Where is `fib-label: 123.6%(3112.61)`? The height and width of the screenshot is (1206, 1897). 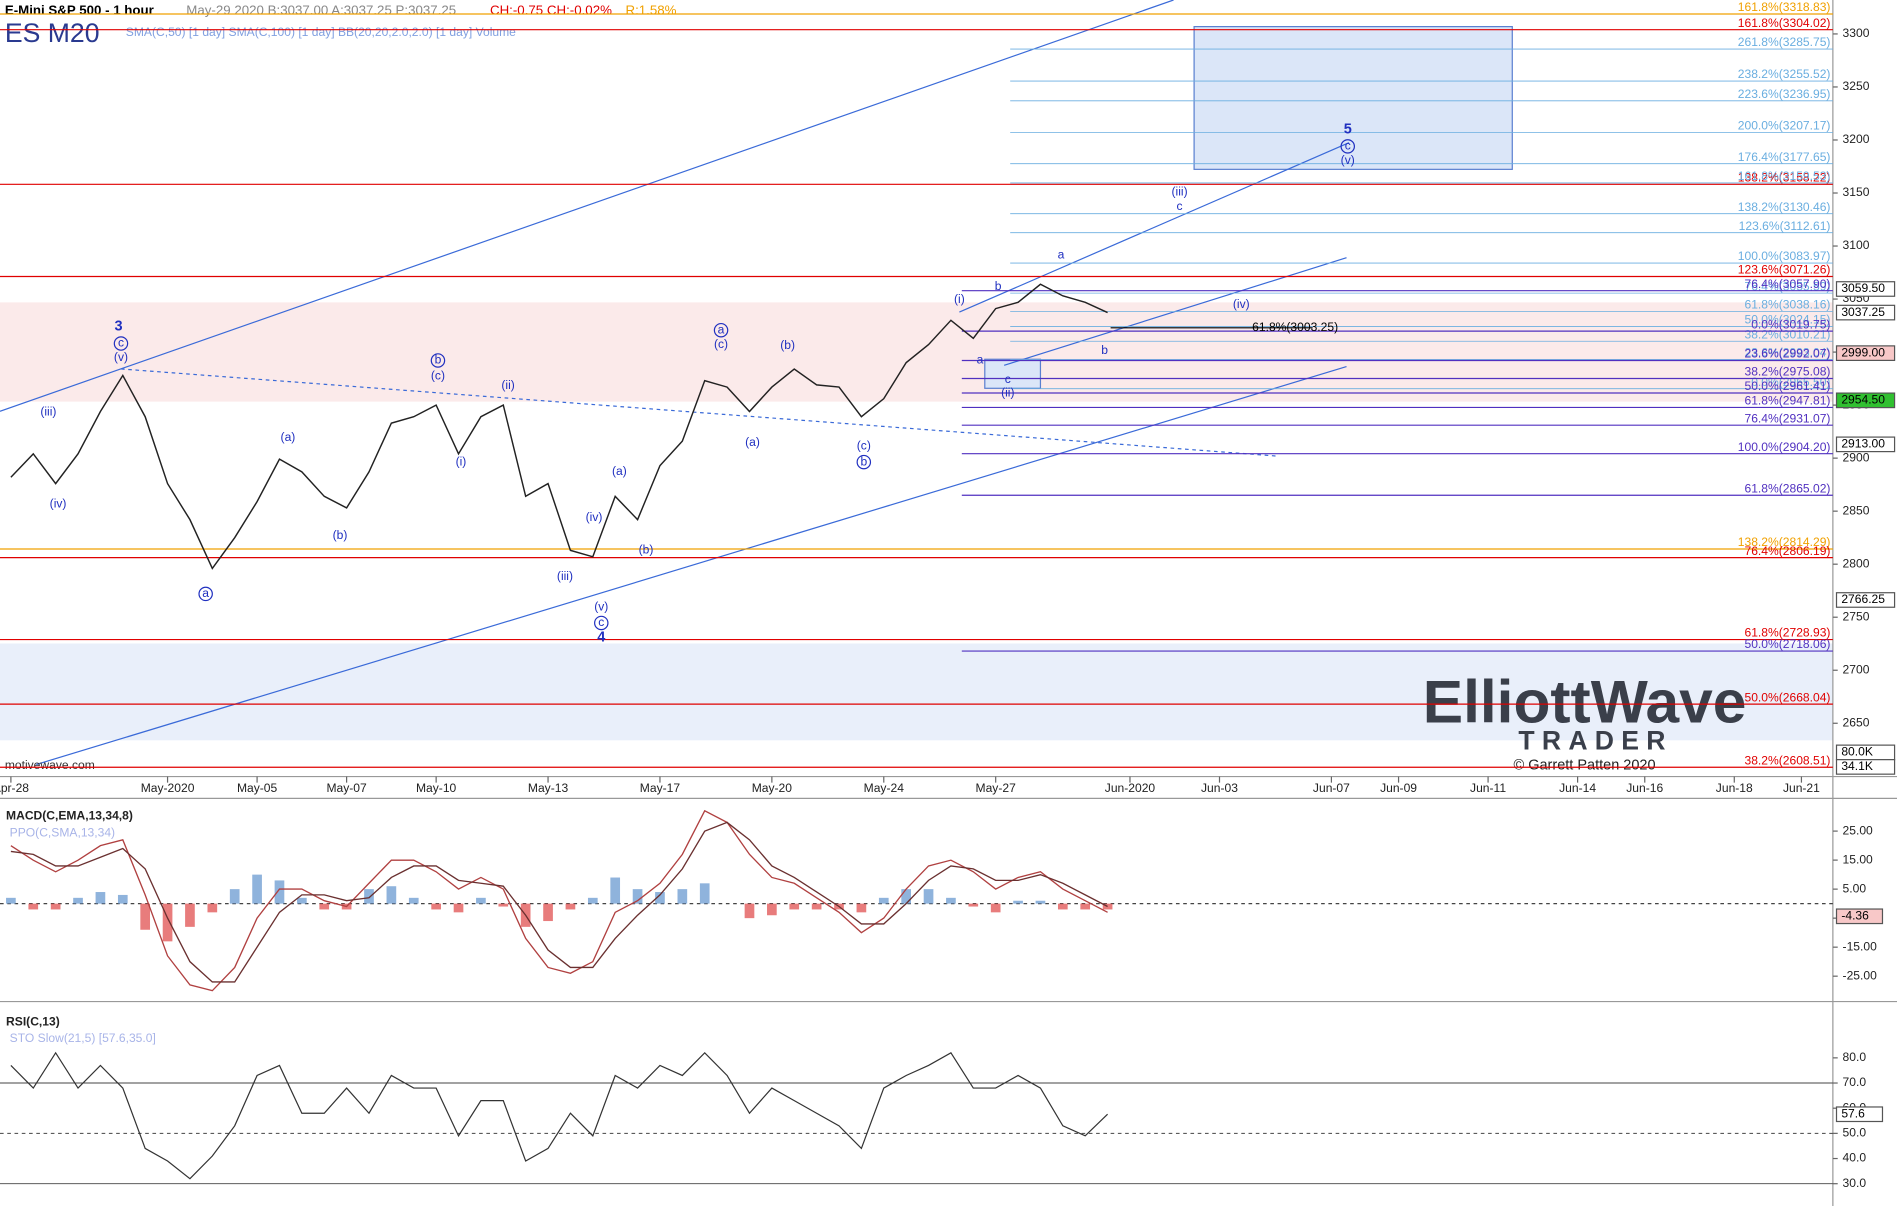
fib-label: 123.6%(3112.61) is located at coordinates (1785, 226).